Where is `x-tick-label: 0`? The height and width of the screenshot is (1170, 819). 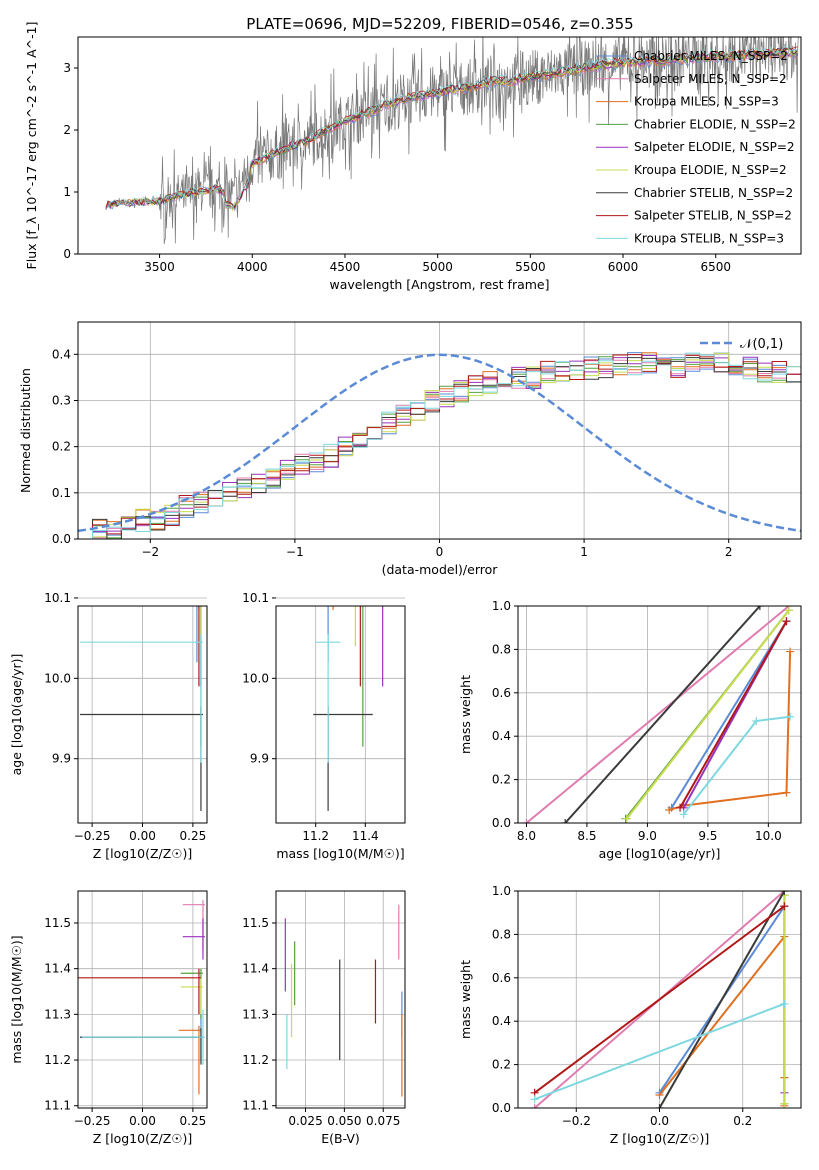 x-tick-label: 0 is located at coordinates (440, 552).